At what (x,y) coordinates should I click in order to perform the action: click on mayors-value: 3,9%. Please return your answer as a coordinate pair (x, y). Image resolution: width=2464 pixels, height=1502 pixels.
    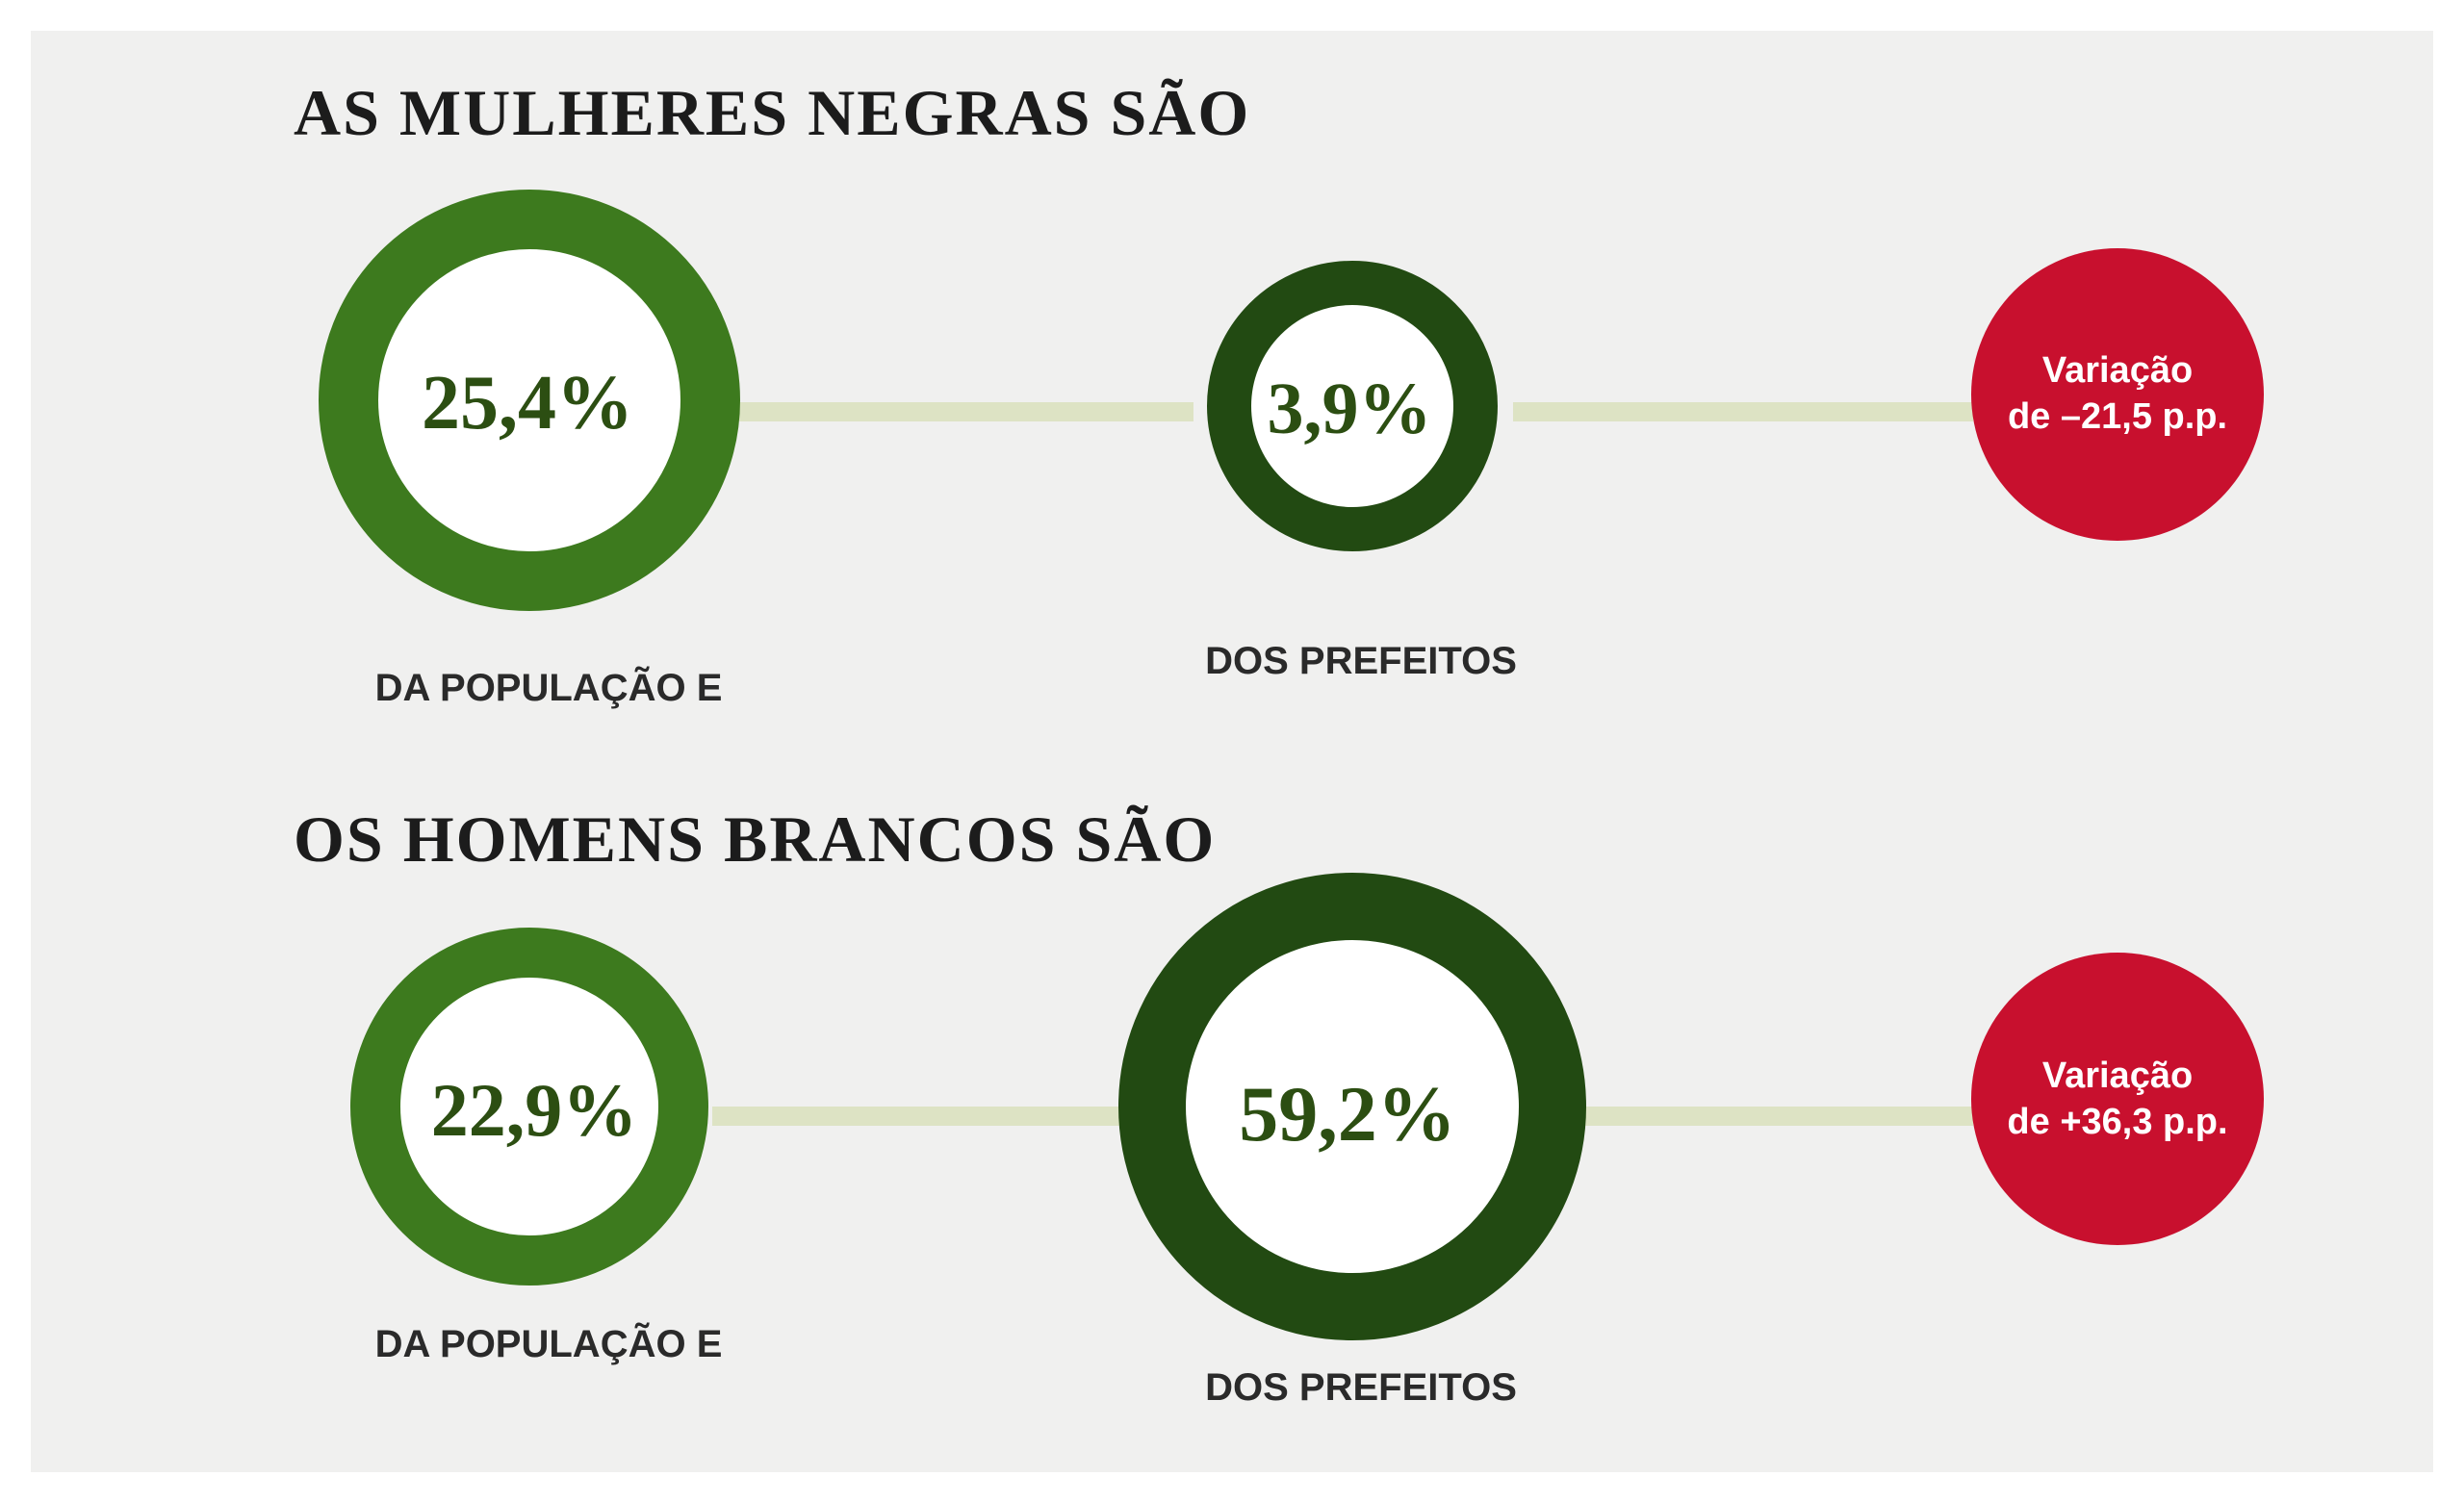
    Looking at the image, I should click on (1350, 409).